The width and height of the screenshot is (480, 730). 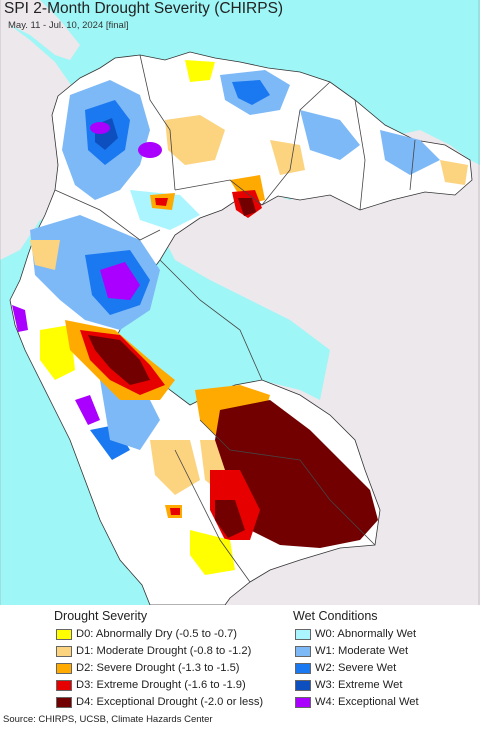 What do you see at coordinates (158, 668) in the screenshot?
I see `legend-label: D2: Severe Drought (-1.3 to -1.5)` at bounding box center [158, 668].